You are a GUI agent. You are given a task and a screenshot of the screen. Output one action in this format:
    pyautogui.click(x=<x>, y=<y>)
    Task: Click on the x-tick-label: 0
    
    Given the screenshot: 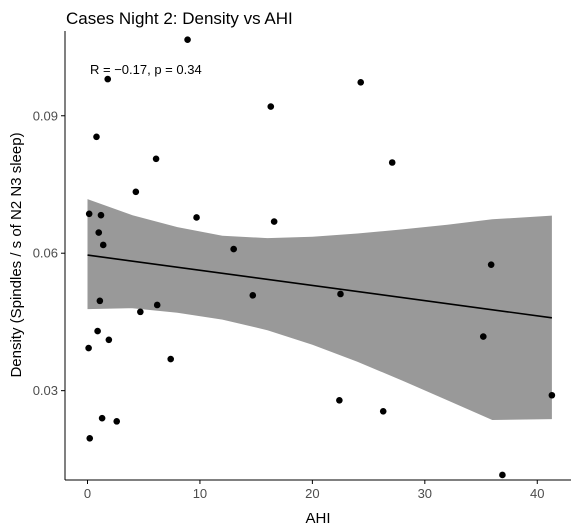 What is the action you would take?
    pyautogui.click(x=87, y=493)
    